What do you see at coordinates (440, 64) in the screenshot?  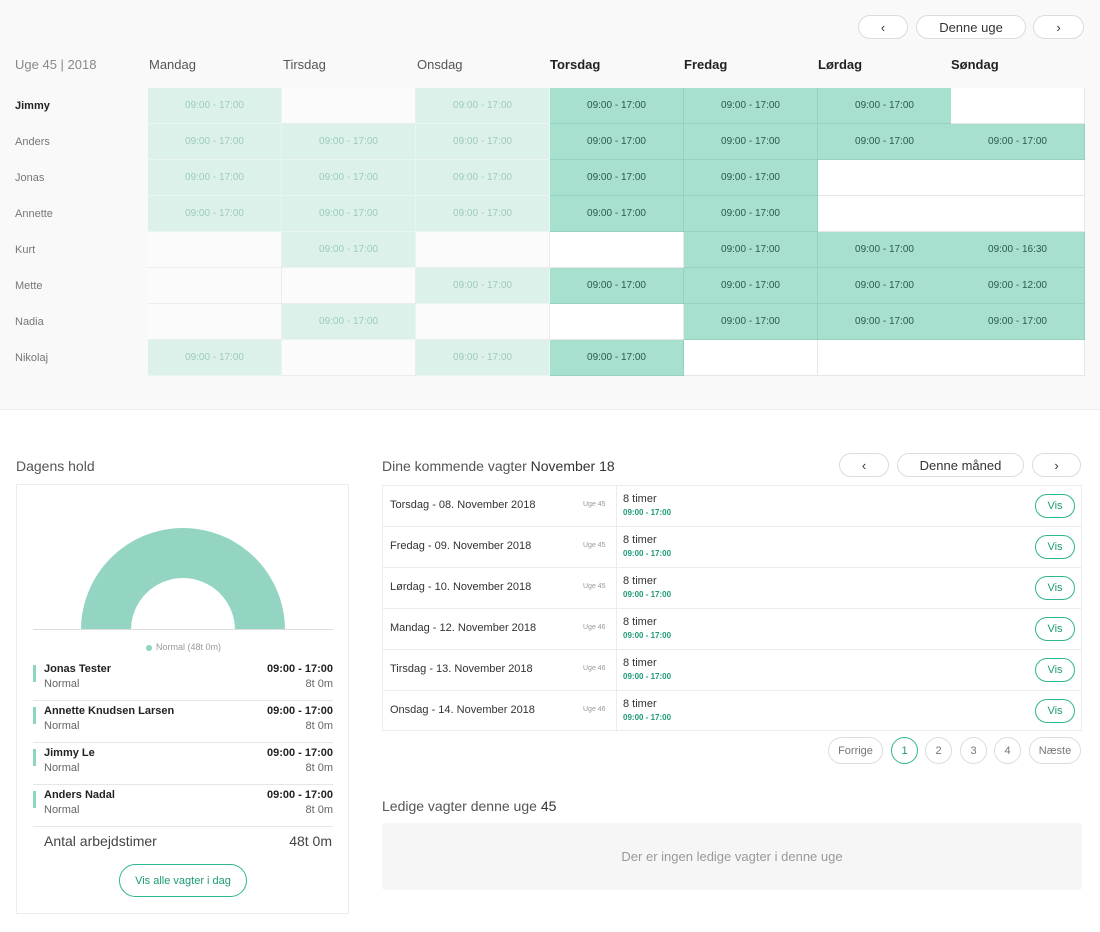 I see `day-header: Onsdag` at bounding box center [440, 64].